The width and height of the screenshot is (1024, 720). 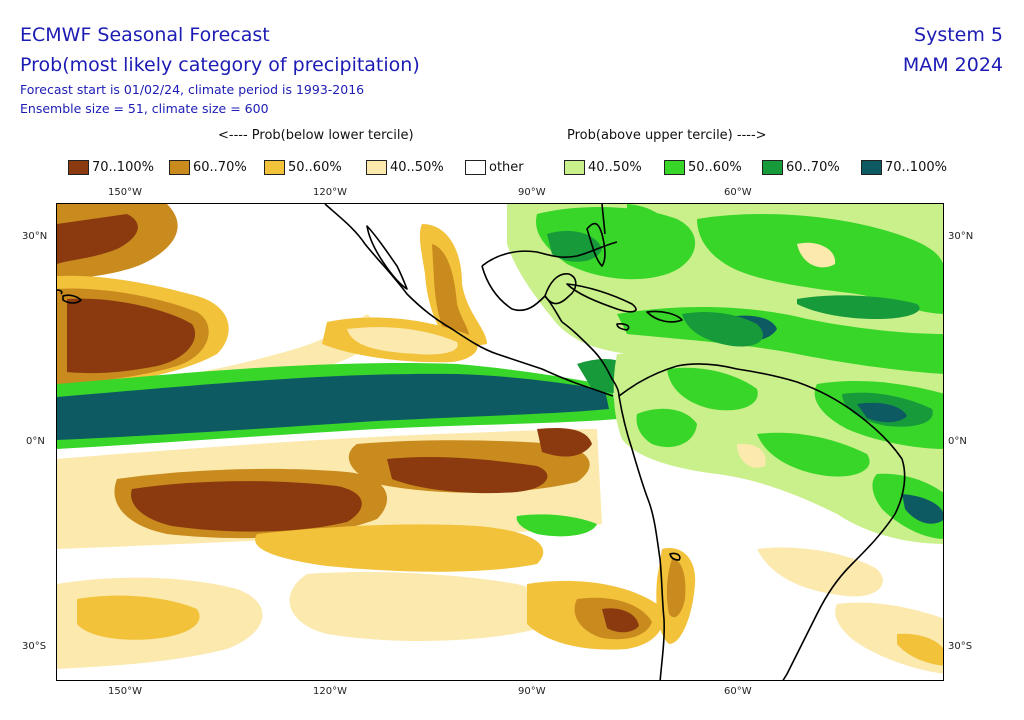 I want to click on lon-tick-top: 90°W, so click(x=532, y=192).